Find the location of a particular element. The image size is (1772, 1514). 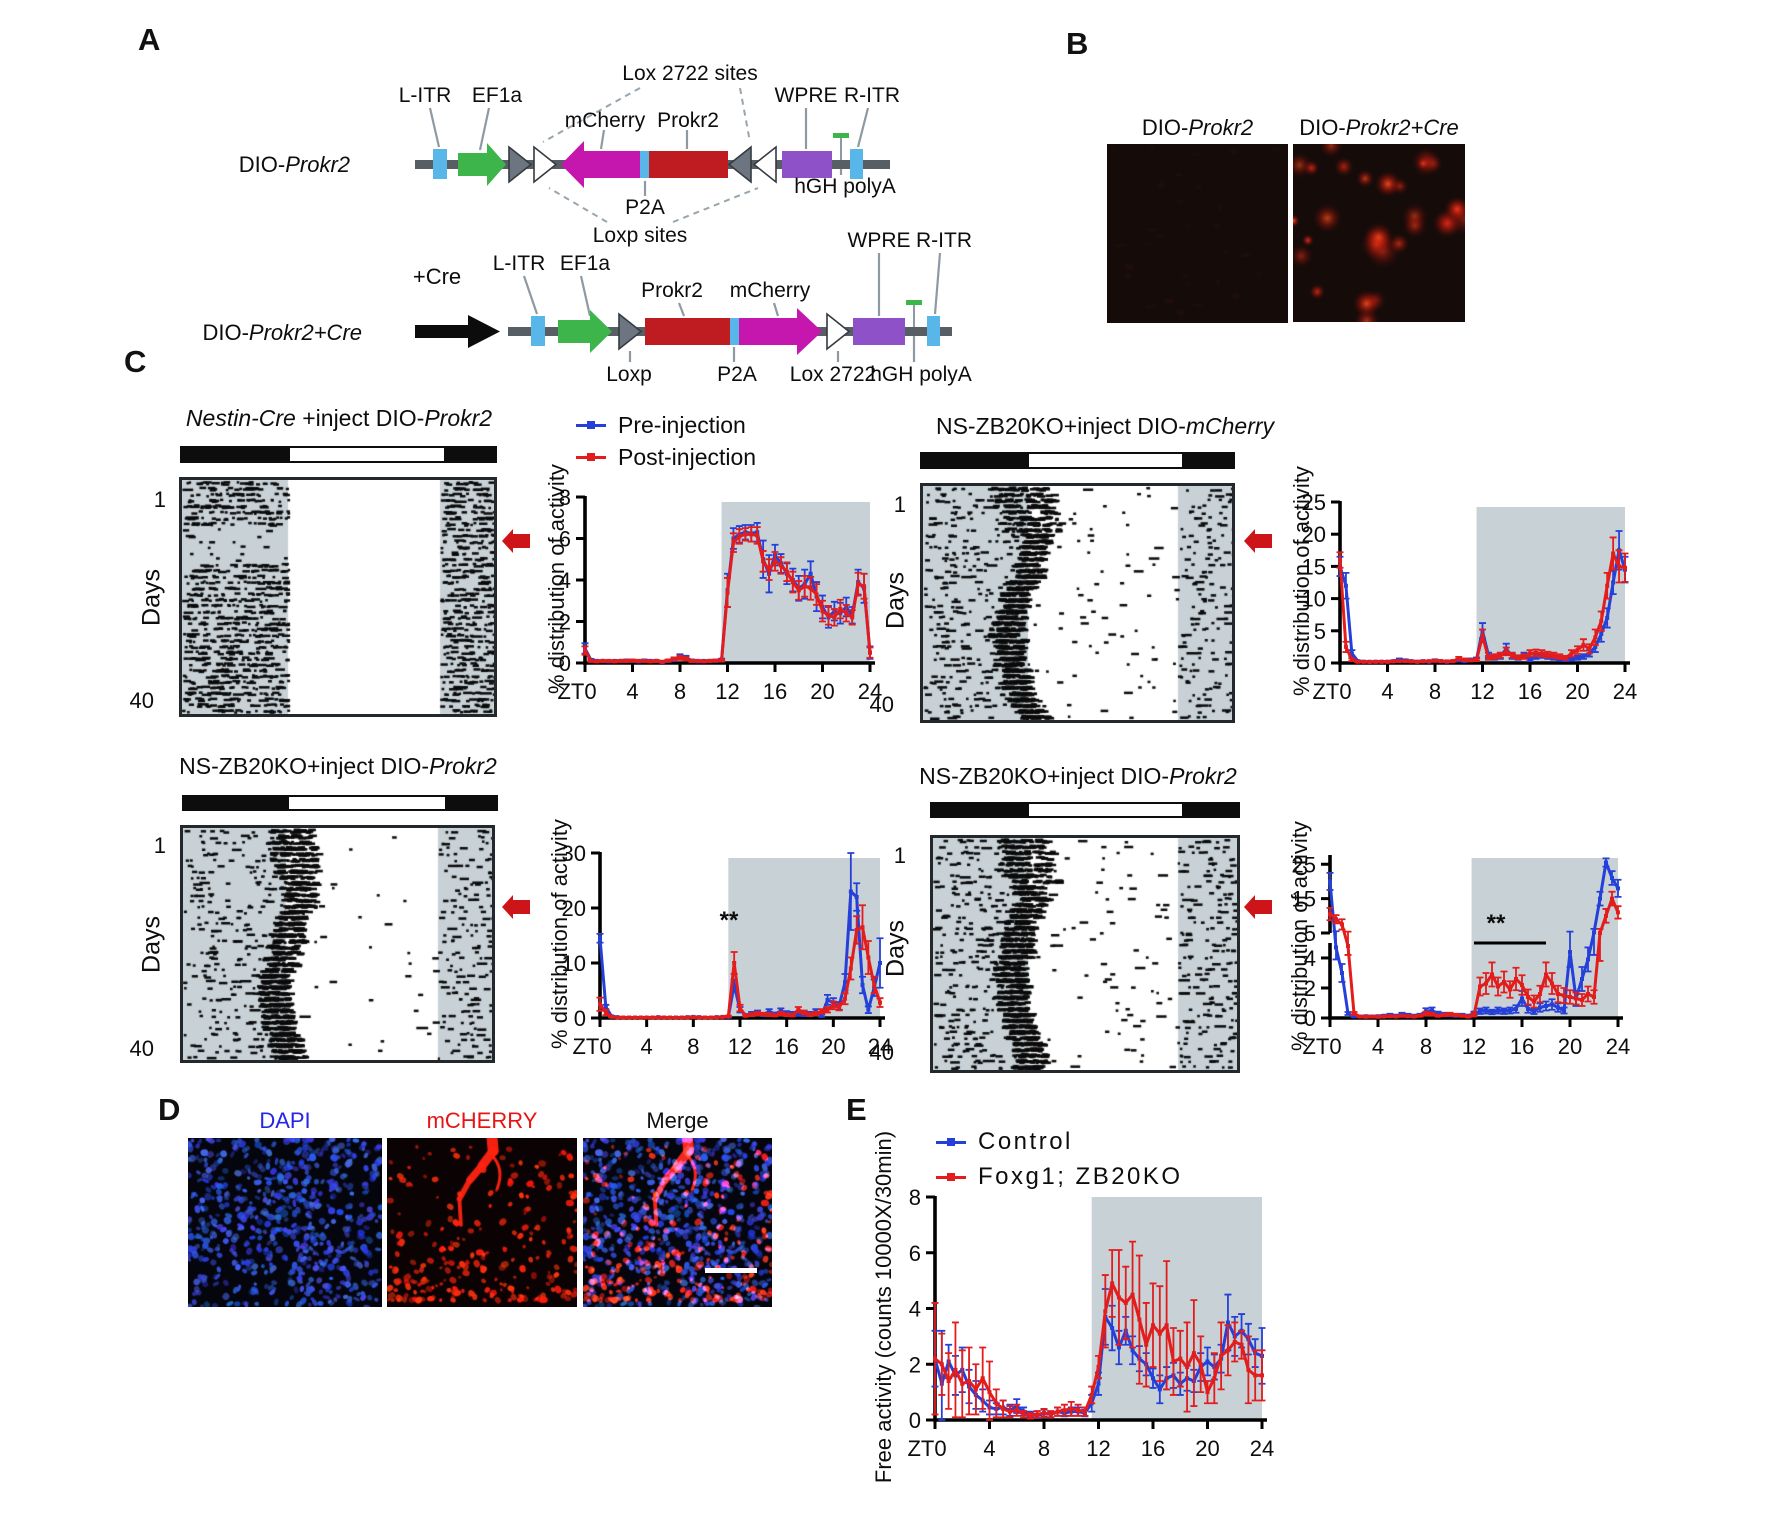

chart2-ylabel: % distribution of activity is located at coordinates (1301, 581).